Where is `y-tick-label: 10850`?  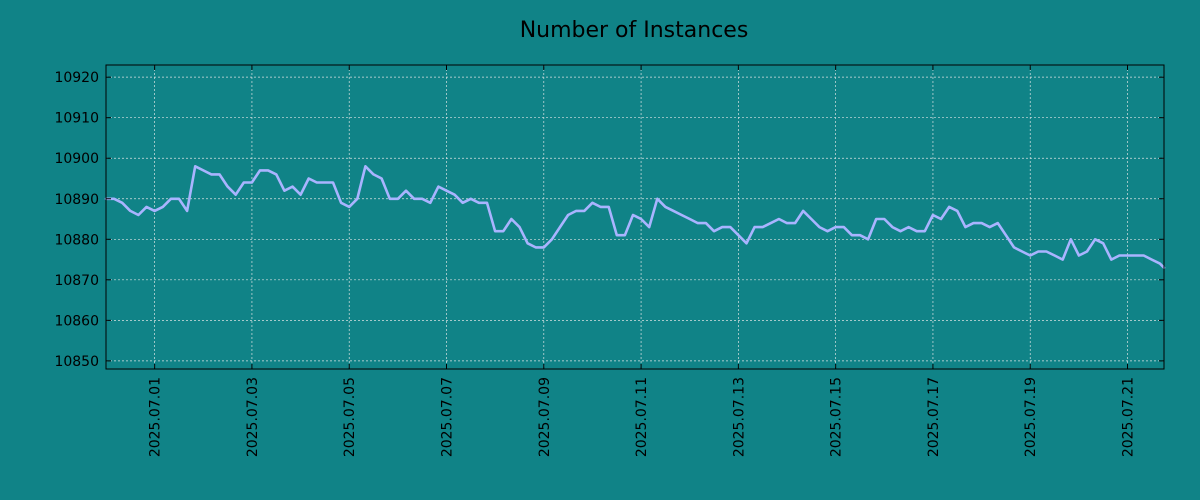 y-tick-label: 10850 is located at coordinates (76, 362).